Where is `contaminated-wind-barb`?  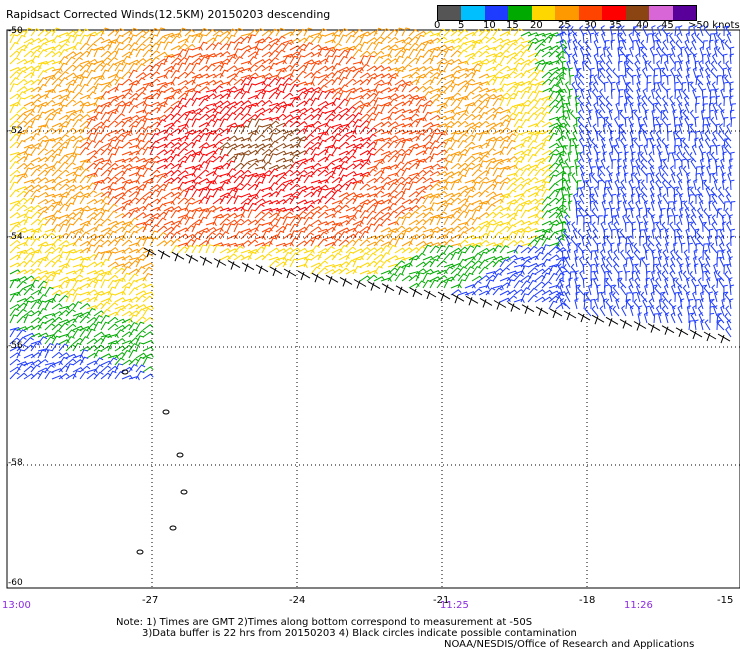
contaminated-wind-barb is located at coordinates (332, 279).